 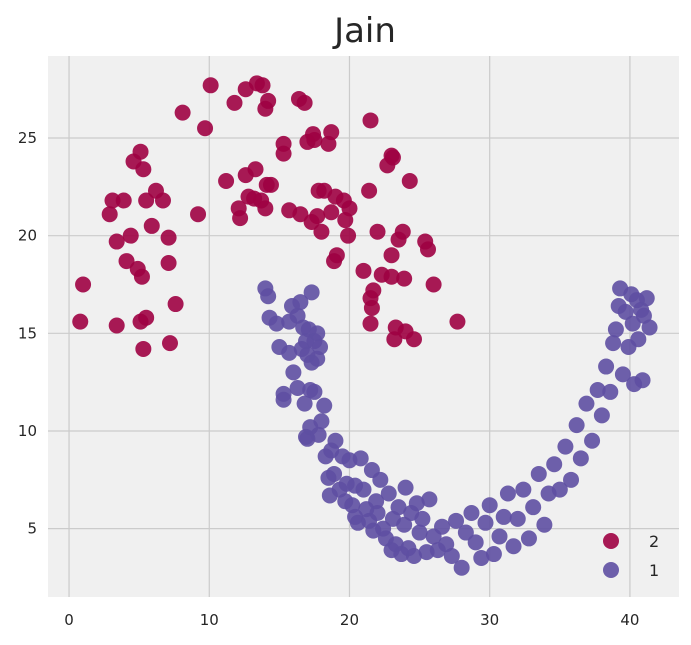 I want to click on legend: 21, so click(x=631, y=556).